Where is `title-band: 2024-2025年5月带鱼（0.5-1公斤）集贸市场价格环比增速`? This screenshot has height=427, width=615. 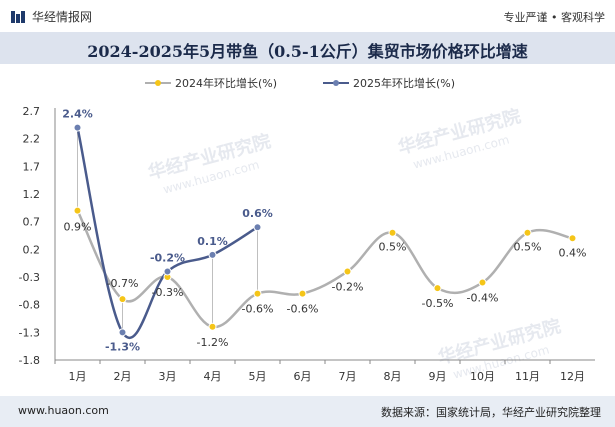
title-band: 2024-2025年5月带鱼（0.5-1公斤）集贸市场价格环比增速 is located at coordinates (307, 48).